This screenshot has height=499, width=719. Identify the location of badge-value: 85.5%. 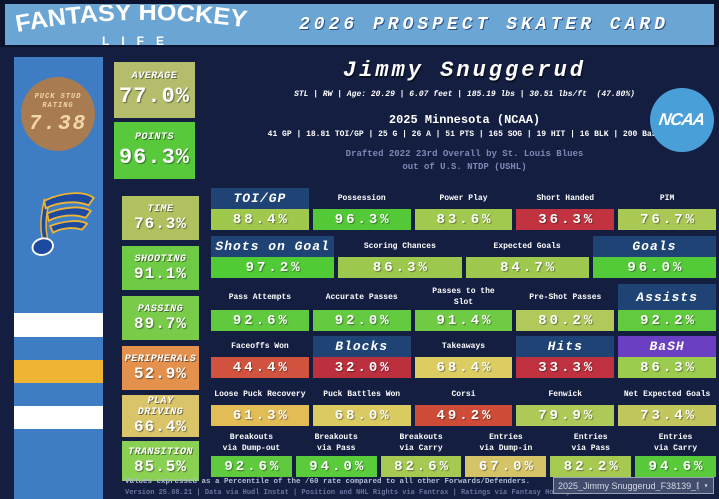
(160, 466).